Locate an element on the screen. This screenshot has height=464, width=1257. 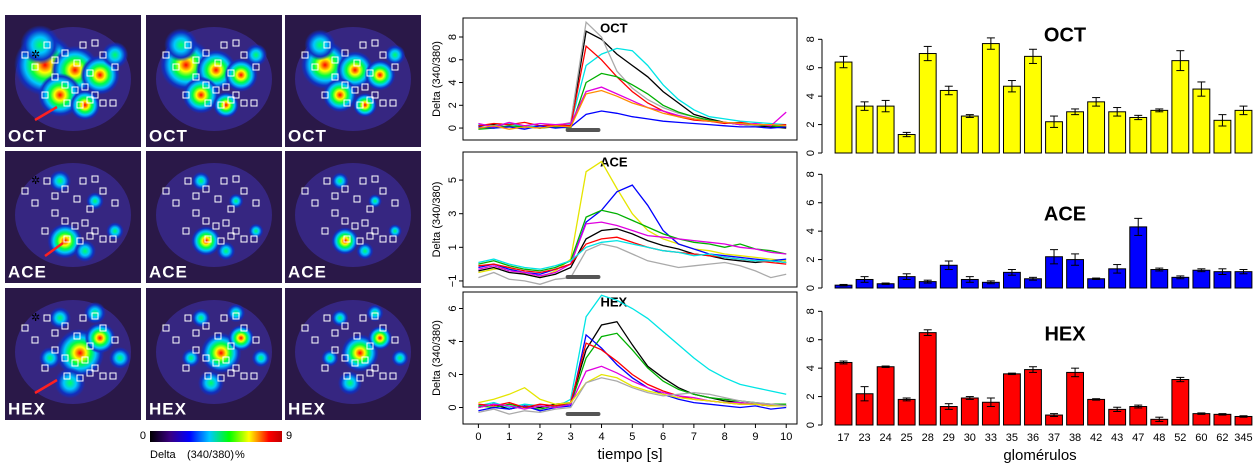
chart-title: HEX is located at coordinates (613, 301).